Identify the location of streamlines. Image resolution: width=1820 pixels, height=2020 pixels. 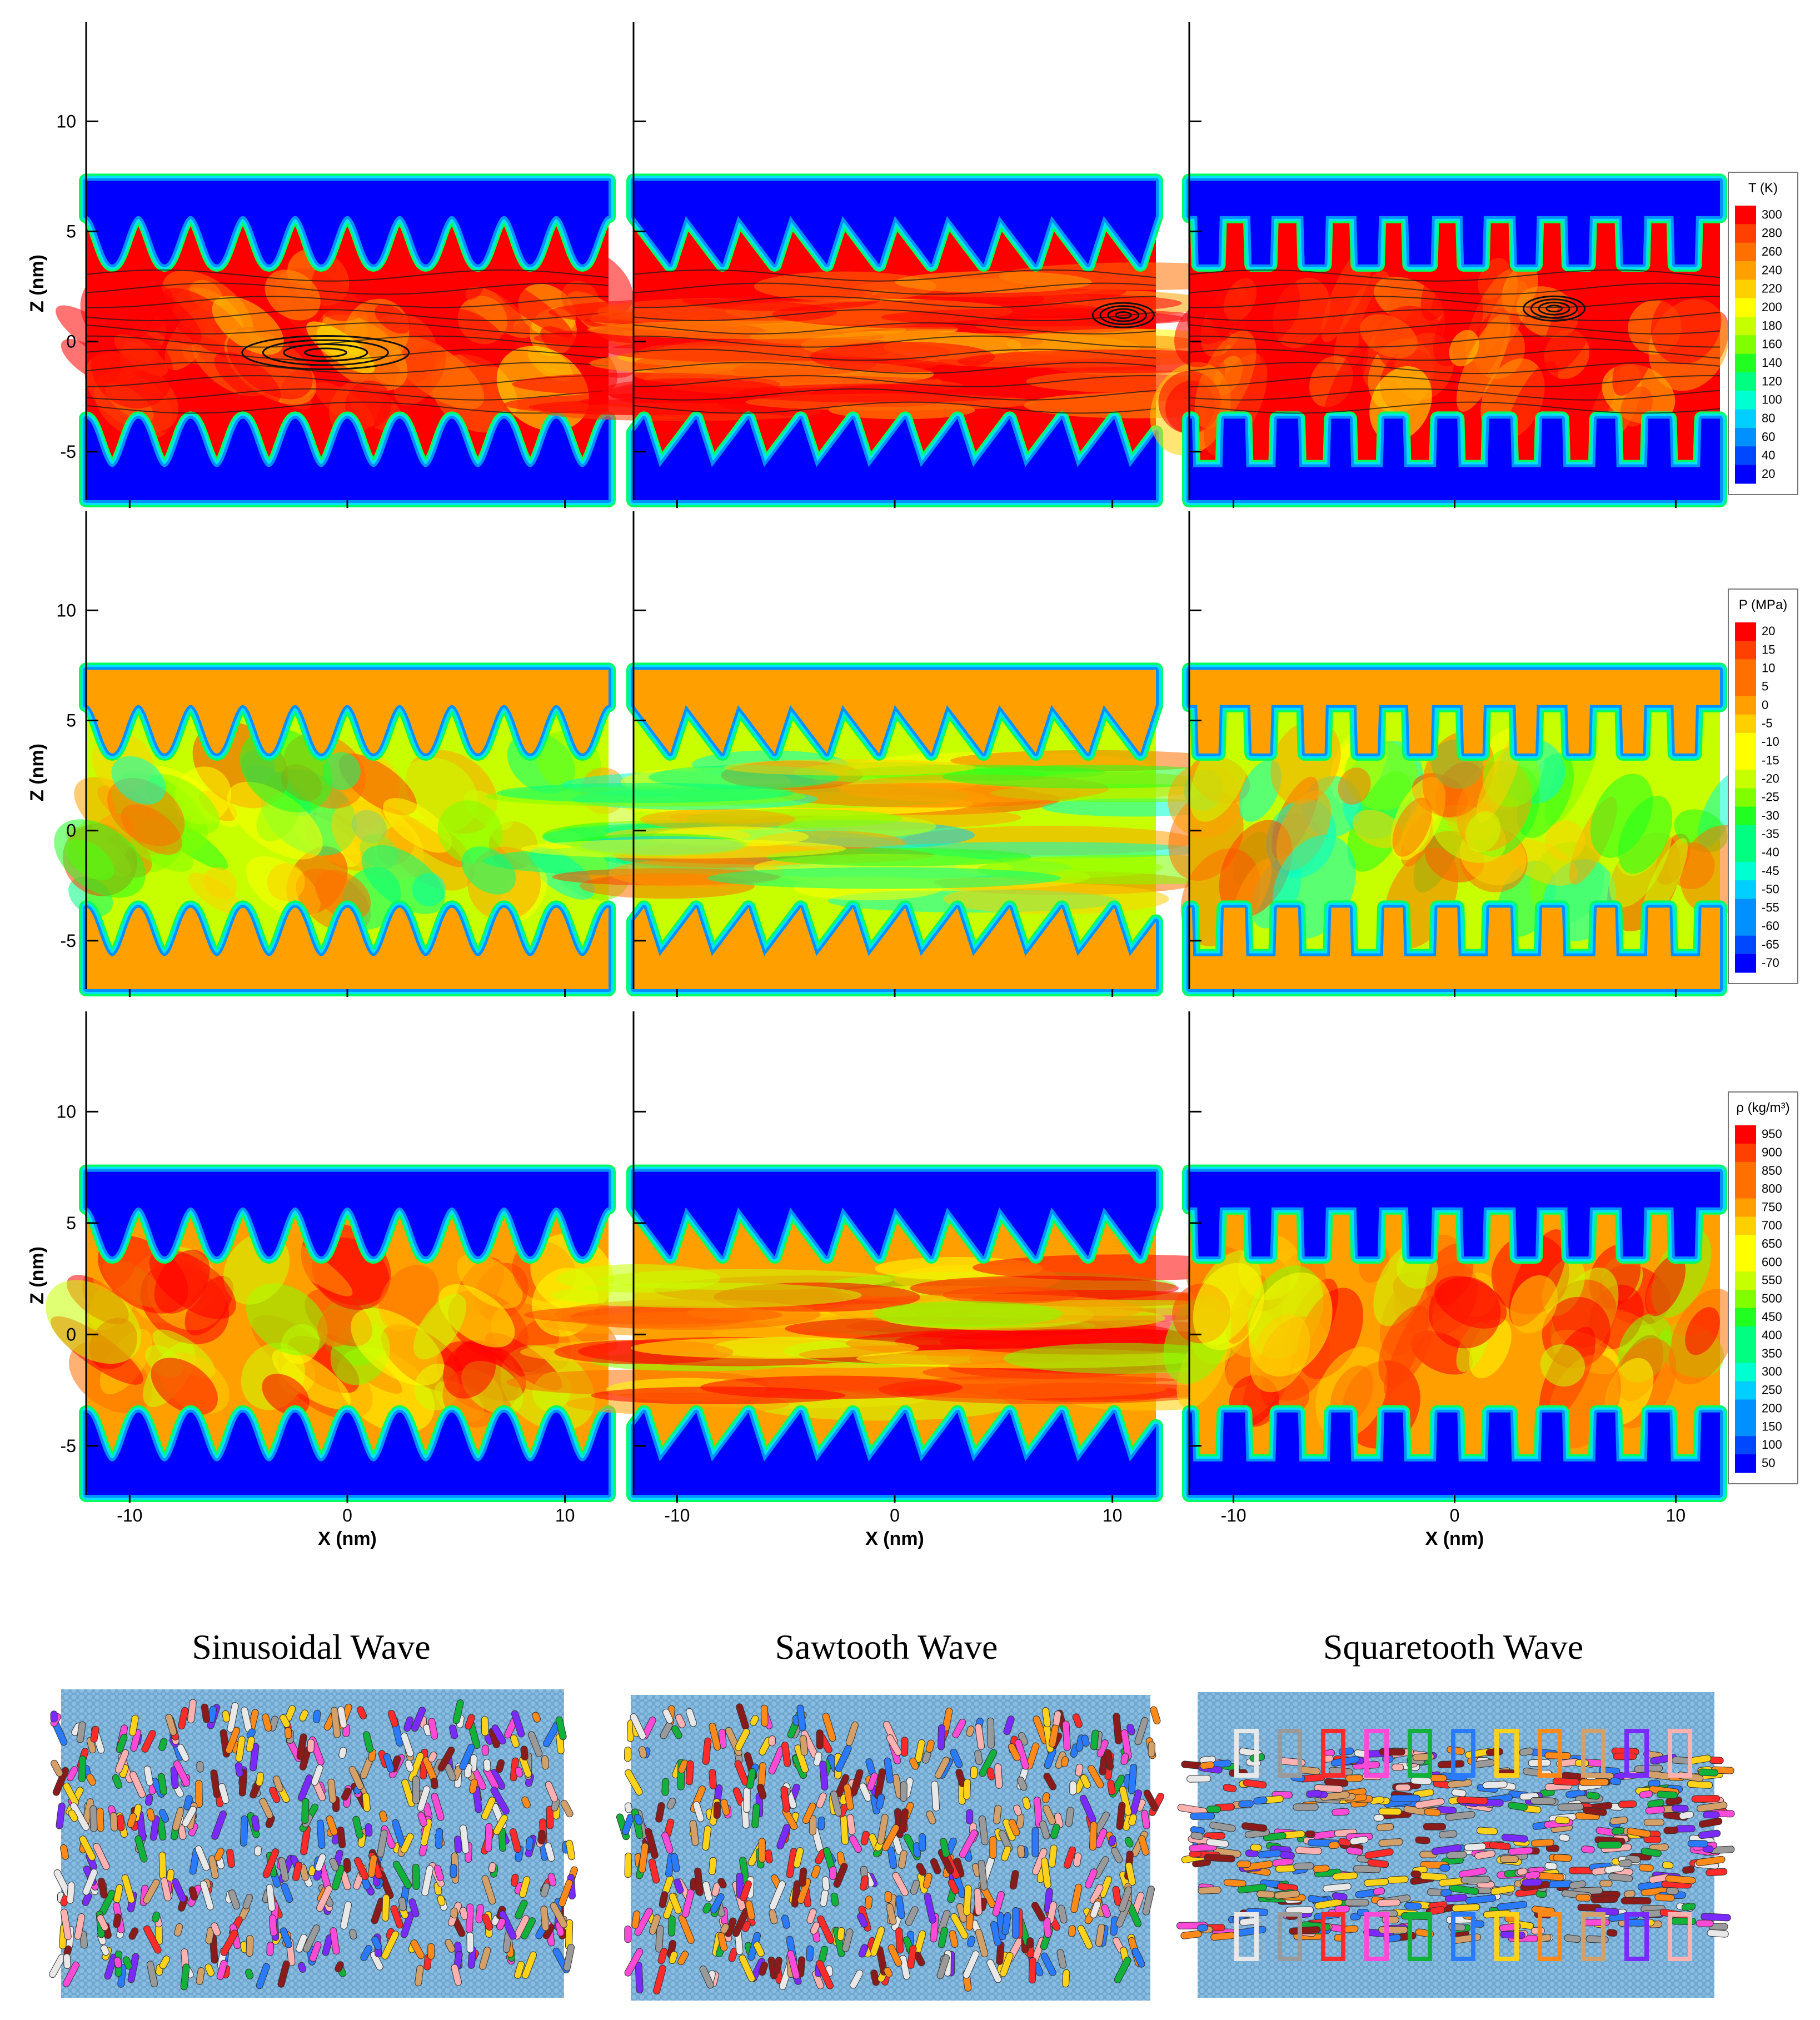
(347, 341).